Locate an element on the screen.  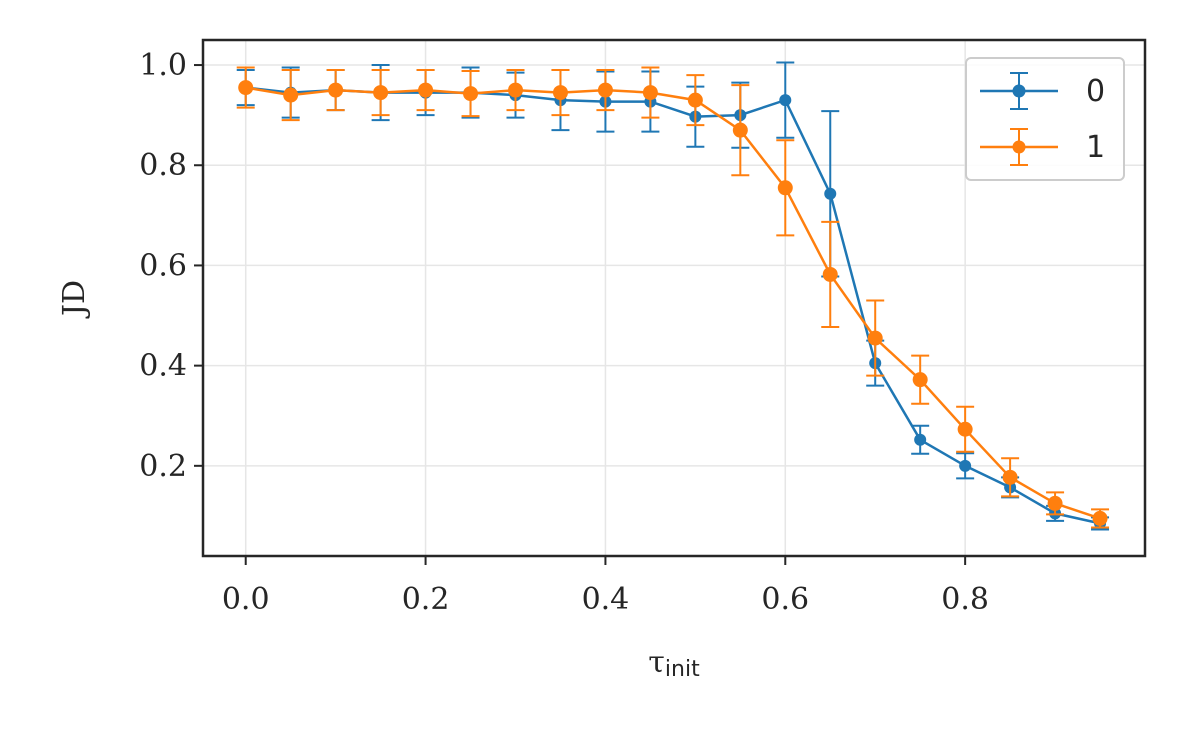
legend-label-0: 0 is located at coordinates (1095, 91).